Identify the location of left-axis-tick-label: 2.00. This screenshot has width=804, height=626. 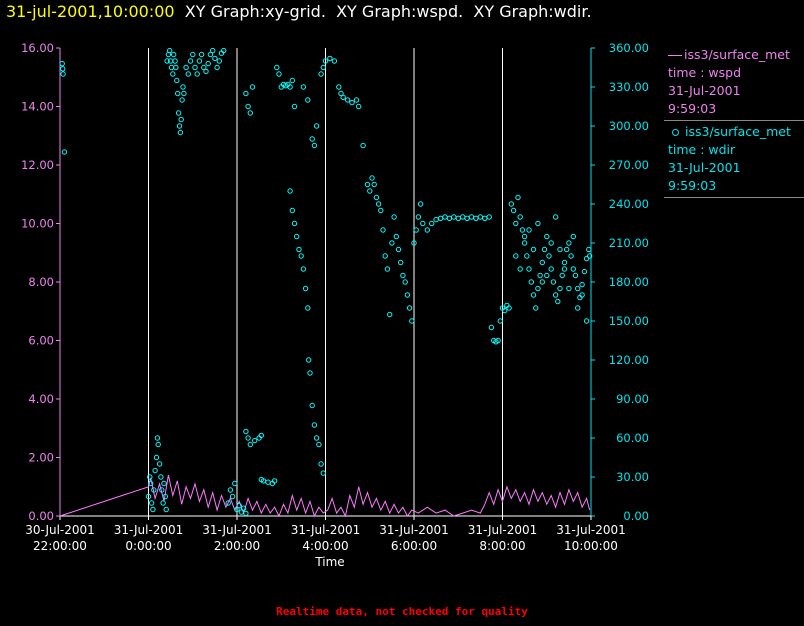
(41, 458).